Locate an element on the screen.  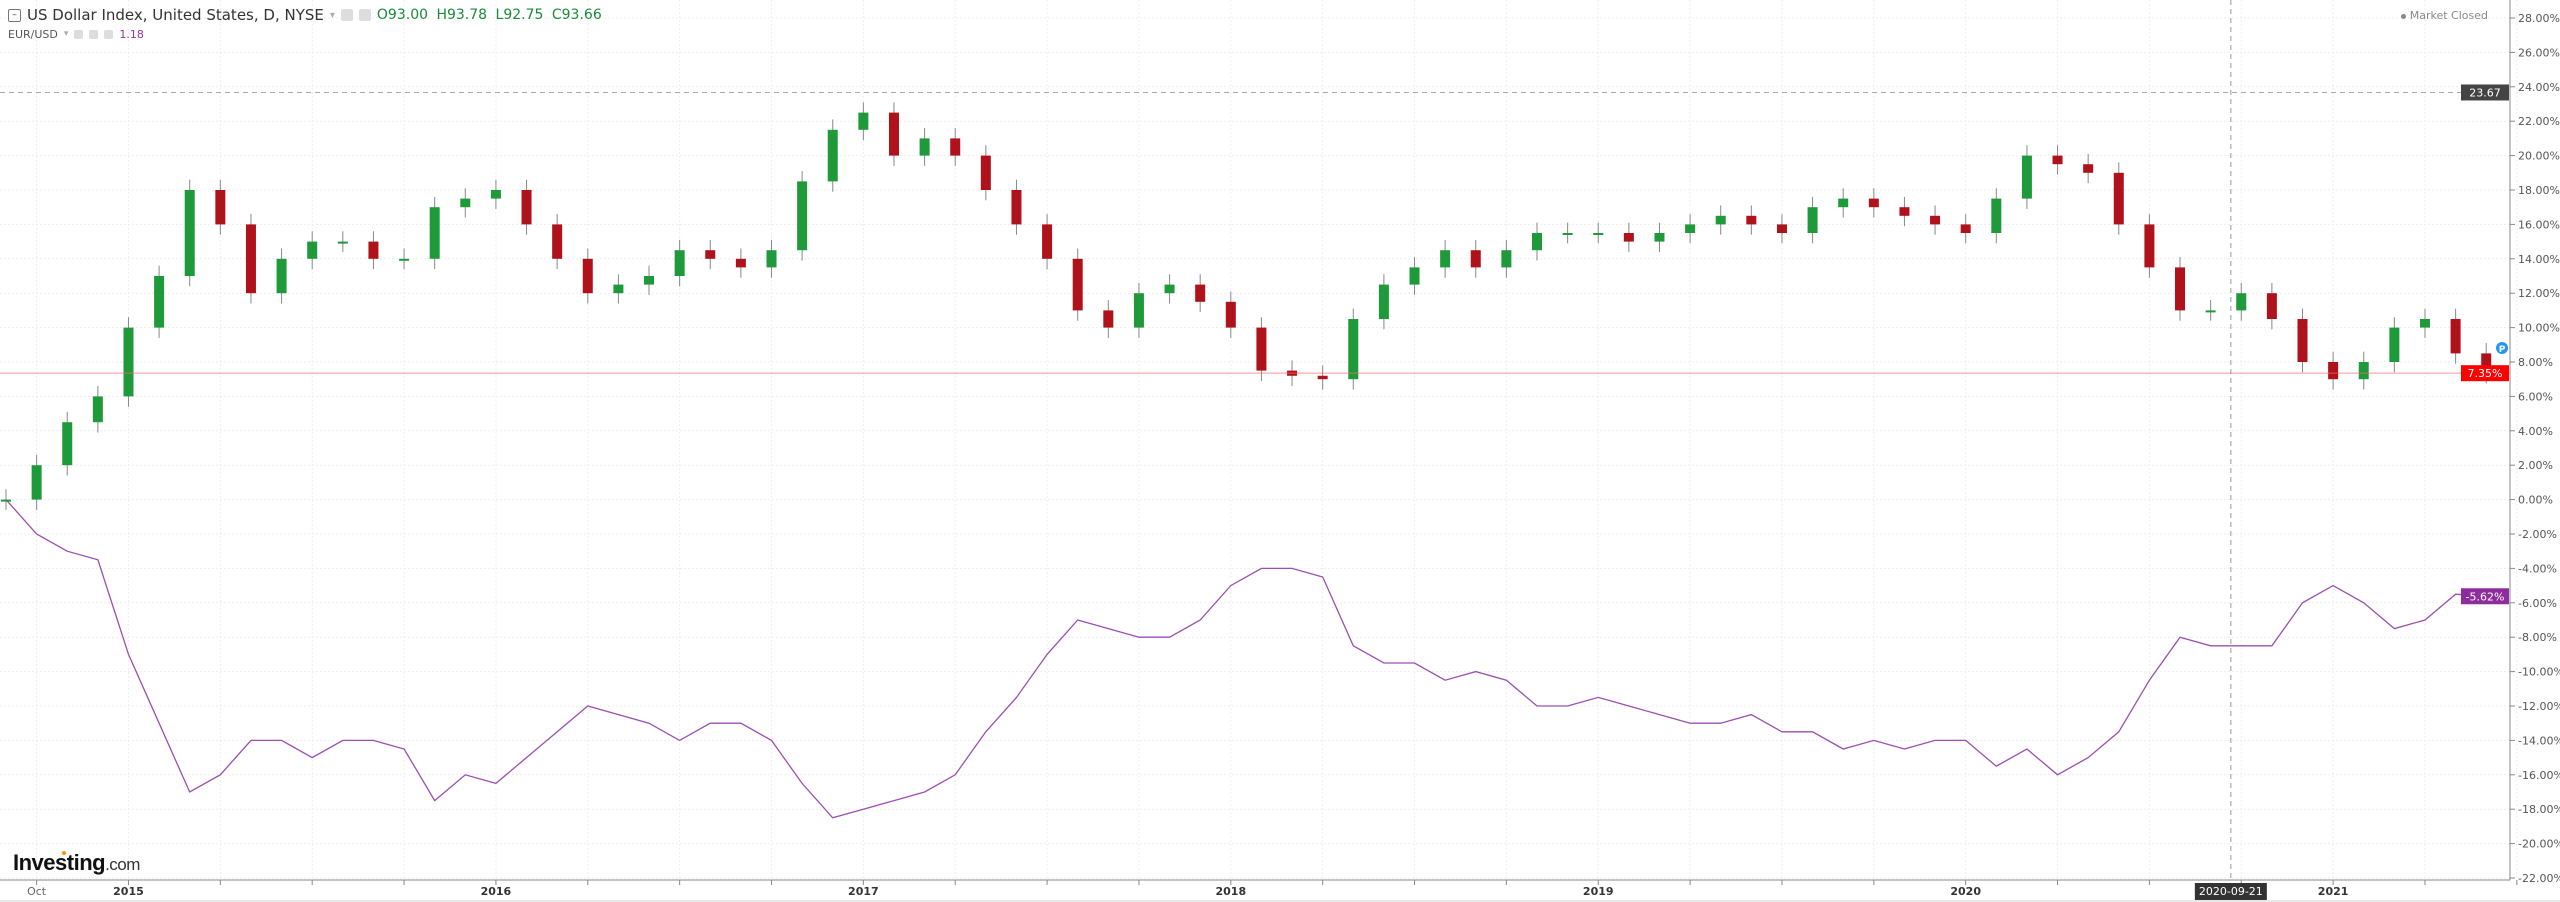
alert-marker-label: P is located at coordinates (2502, 350).